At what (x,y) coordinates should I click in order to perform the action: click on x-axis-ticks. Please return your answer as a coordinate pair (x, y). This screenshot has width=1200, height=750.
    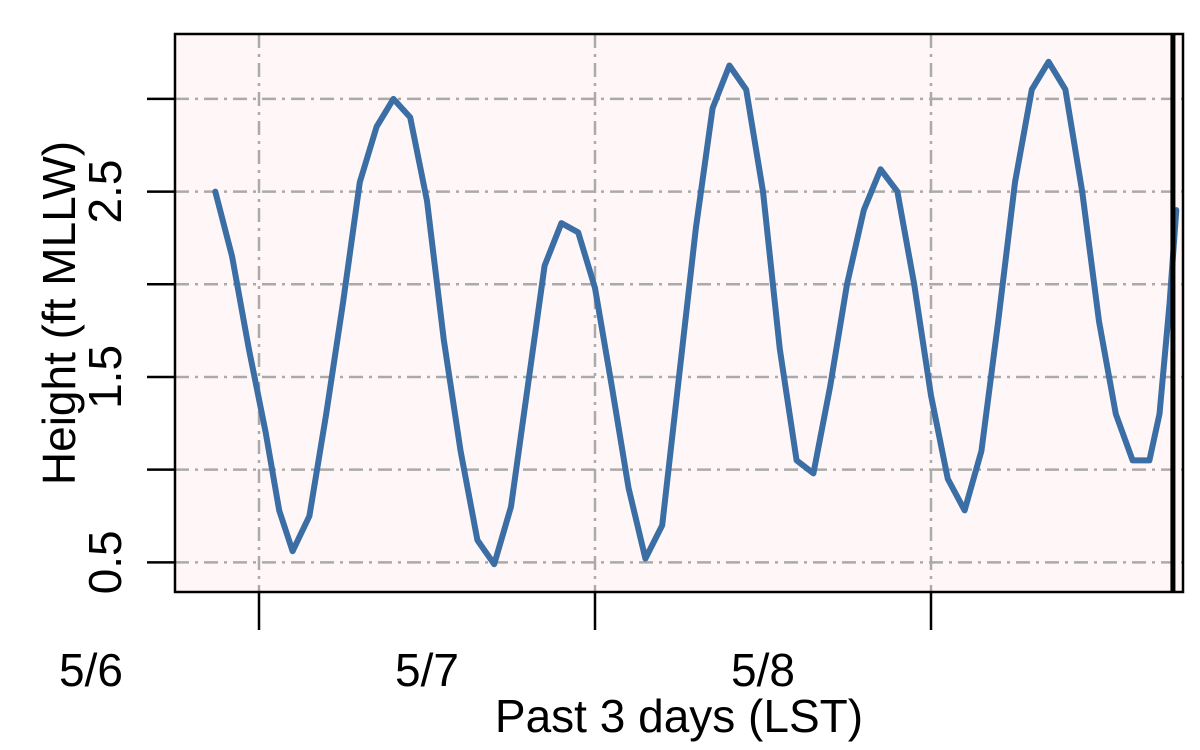
    Looking at the image, I should click on (595, 611).